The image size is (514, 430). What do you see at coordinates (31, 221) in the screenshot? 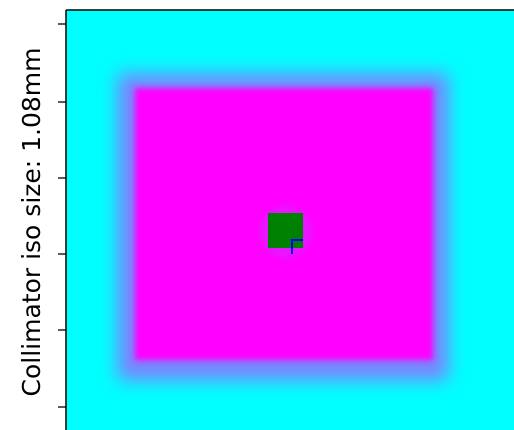
I see `y-axis-label: Collimator iso size: 1.08mm` at bounding box center [31, 221].